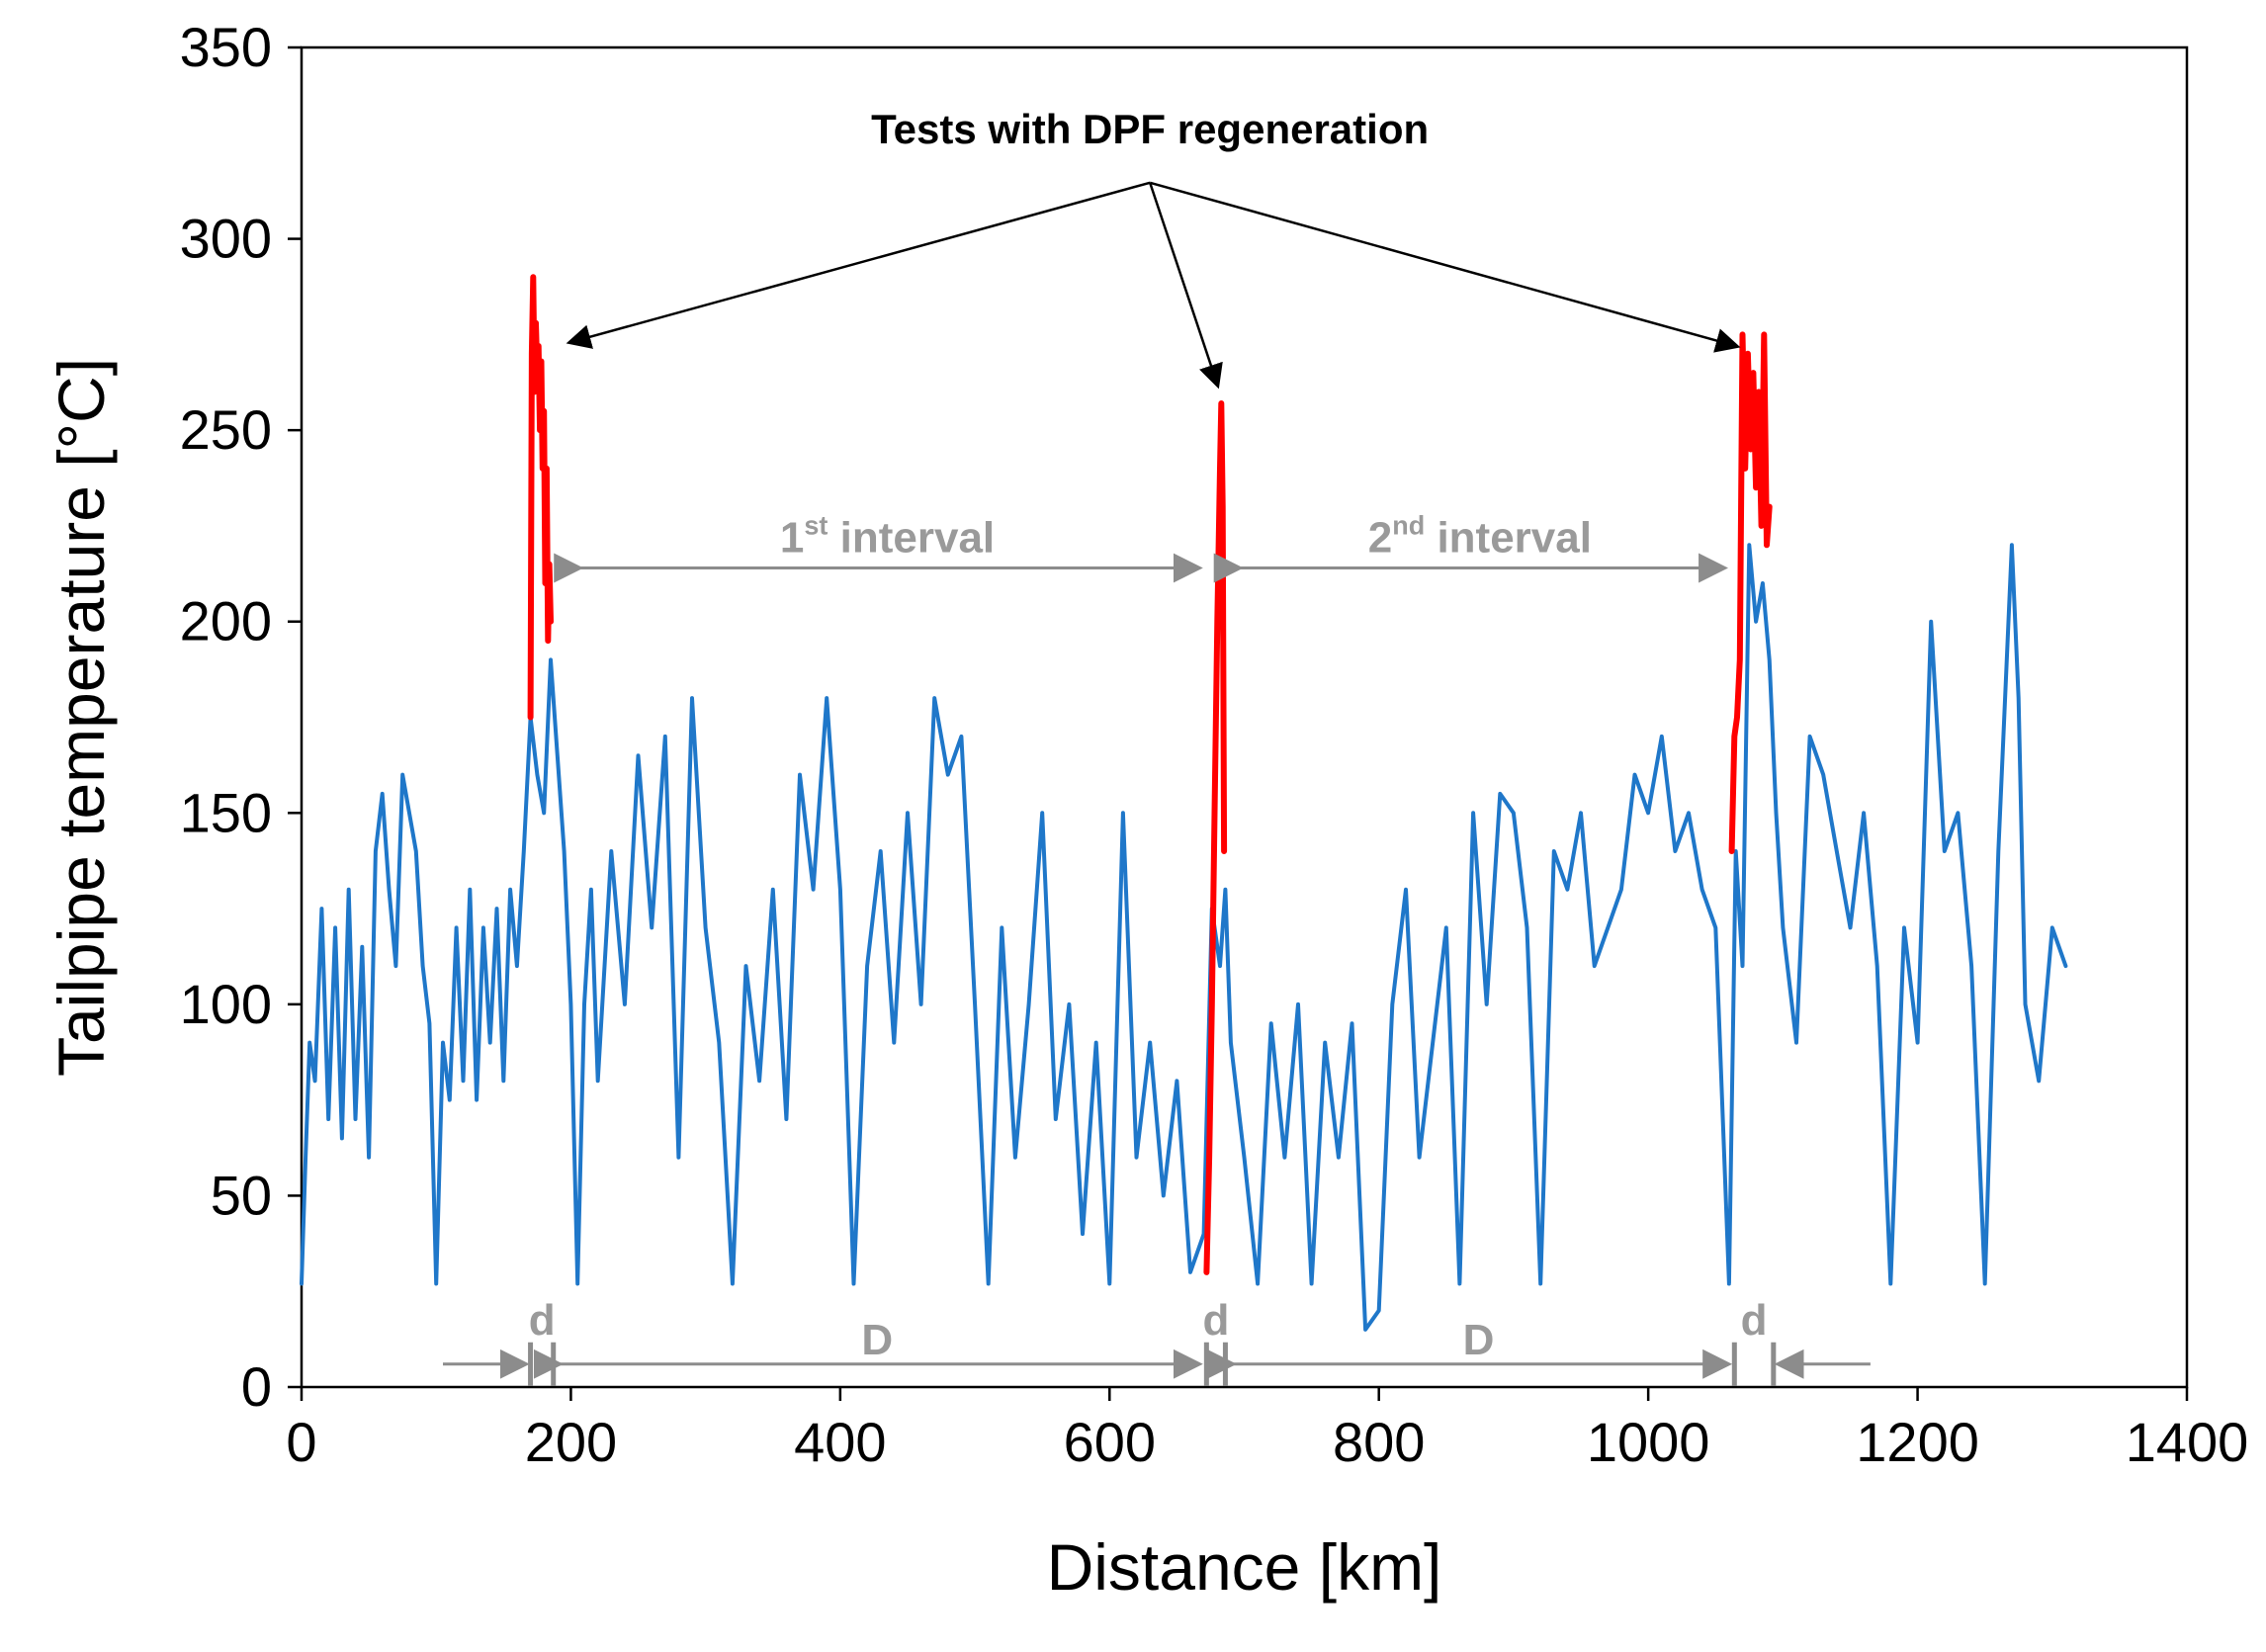 The height and width of the screenshot is (1652, 2266). What do you see at coordinates (226, 812) in the screenshot?
I see `y-tick-label: 150` at bounding box center [226, 812].